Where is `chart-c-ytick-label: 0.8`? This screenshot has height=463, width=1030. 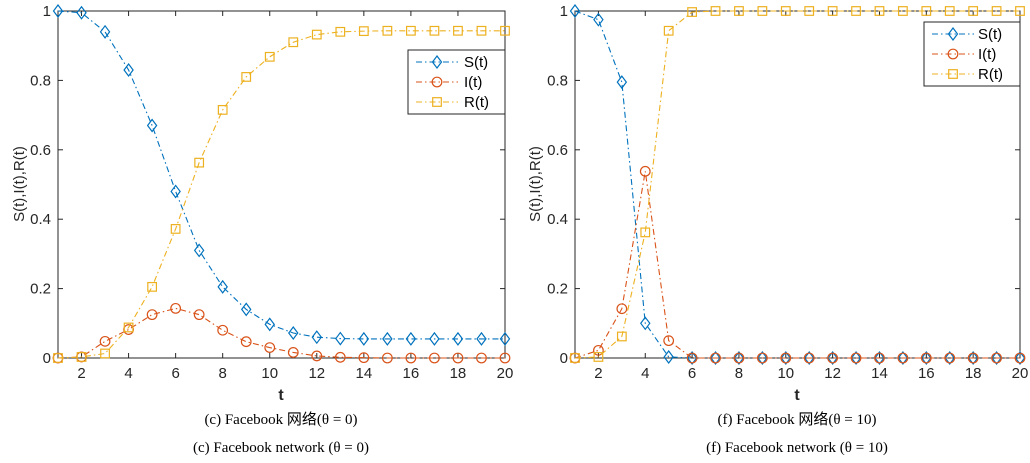 chart-c-ytick-label: 0.8 is located at coordinates (40, 80).